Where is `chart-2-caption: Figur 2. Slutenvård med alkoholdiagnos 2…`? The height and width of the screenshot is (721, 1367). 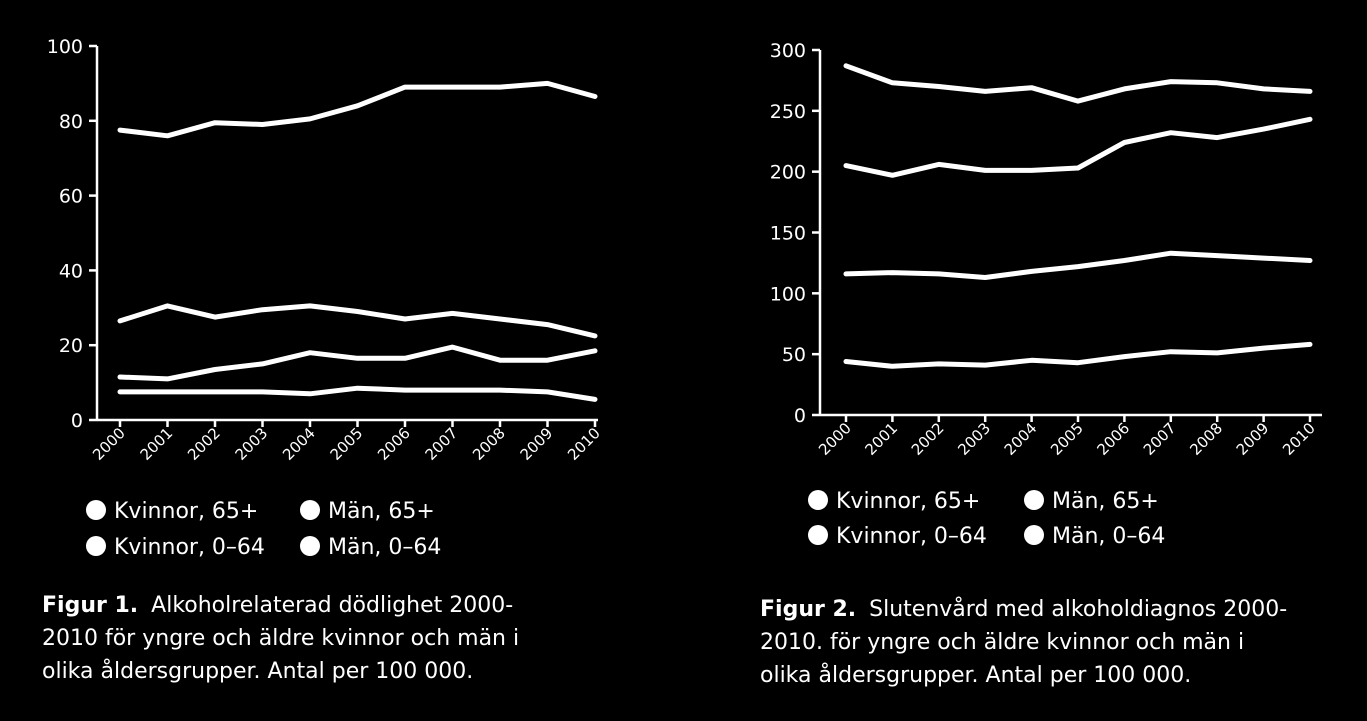
chart-2-caption: Figur 2. Slutenvård med alkoholdiagnos 2… is located at coordinates (1023, 642).